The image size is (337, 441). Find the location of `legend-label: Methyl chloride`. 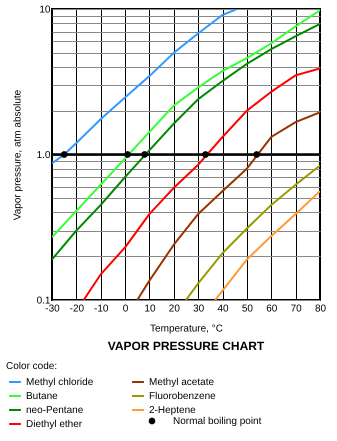

legend-label: Methyl chloride is located at coordinates (60, 382).